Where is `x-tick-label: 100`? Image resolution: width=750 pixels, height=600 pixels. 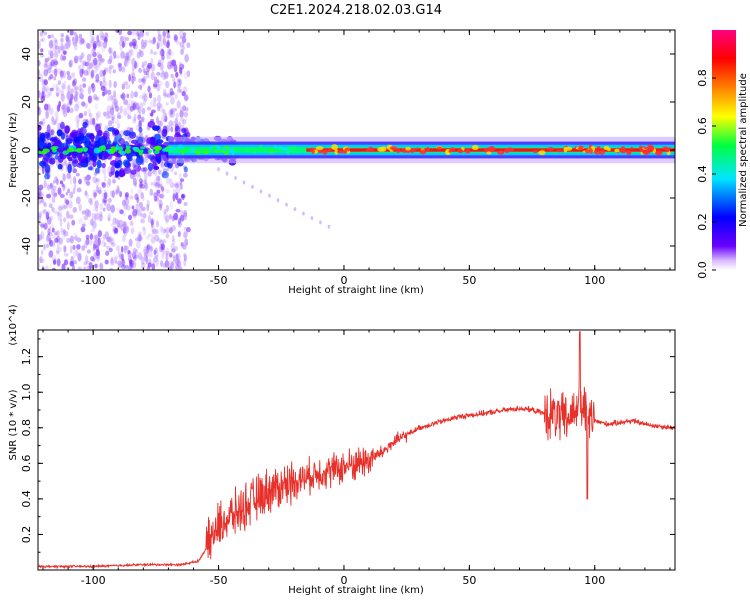
x-tick-label: 100 is located at coordinates (594, 280).